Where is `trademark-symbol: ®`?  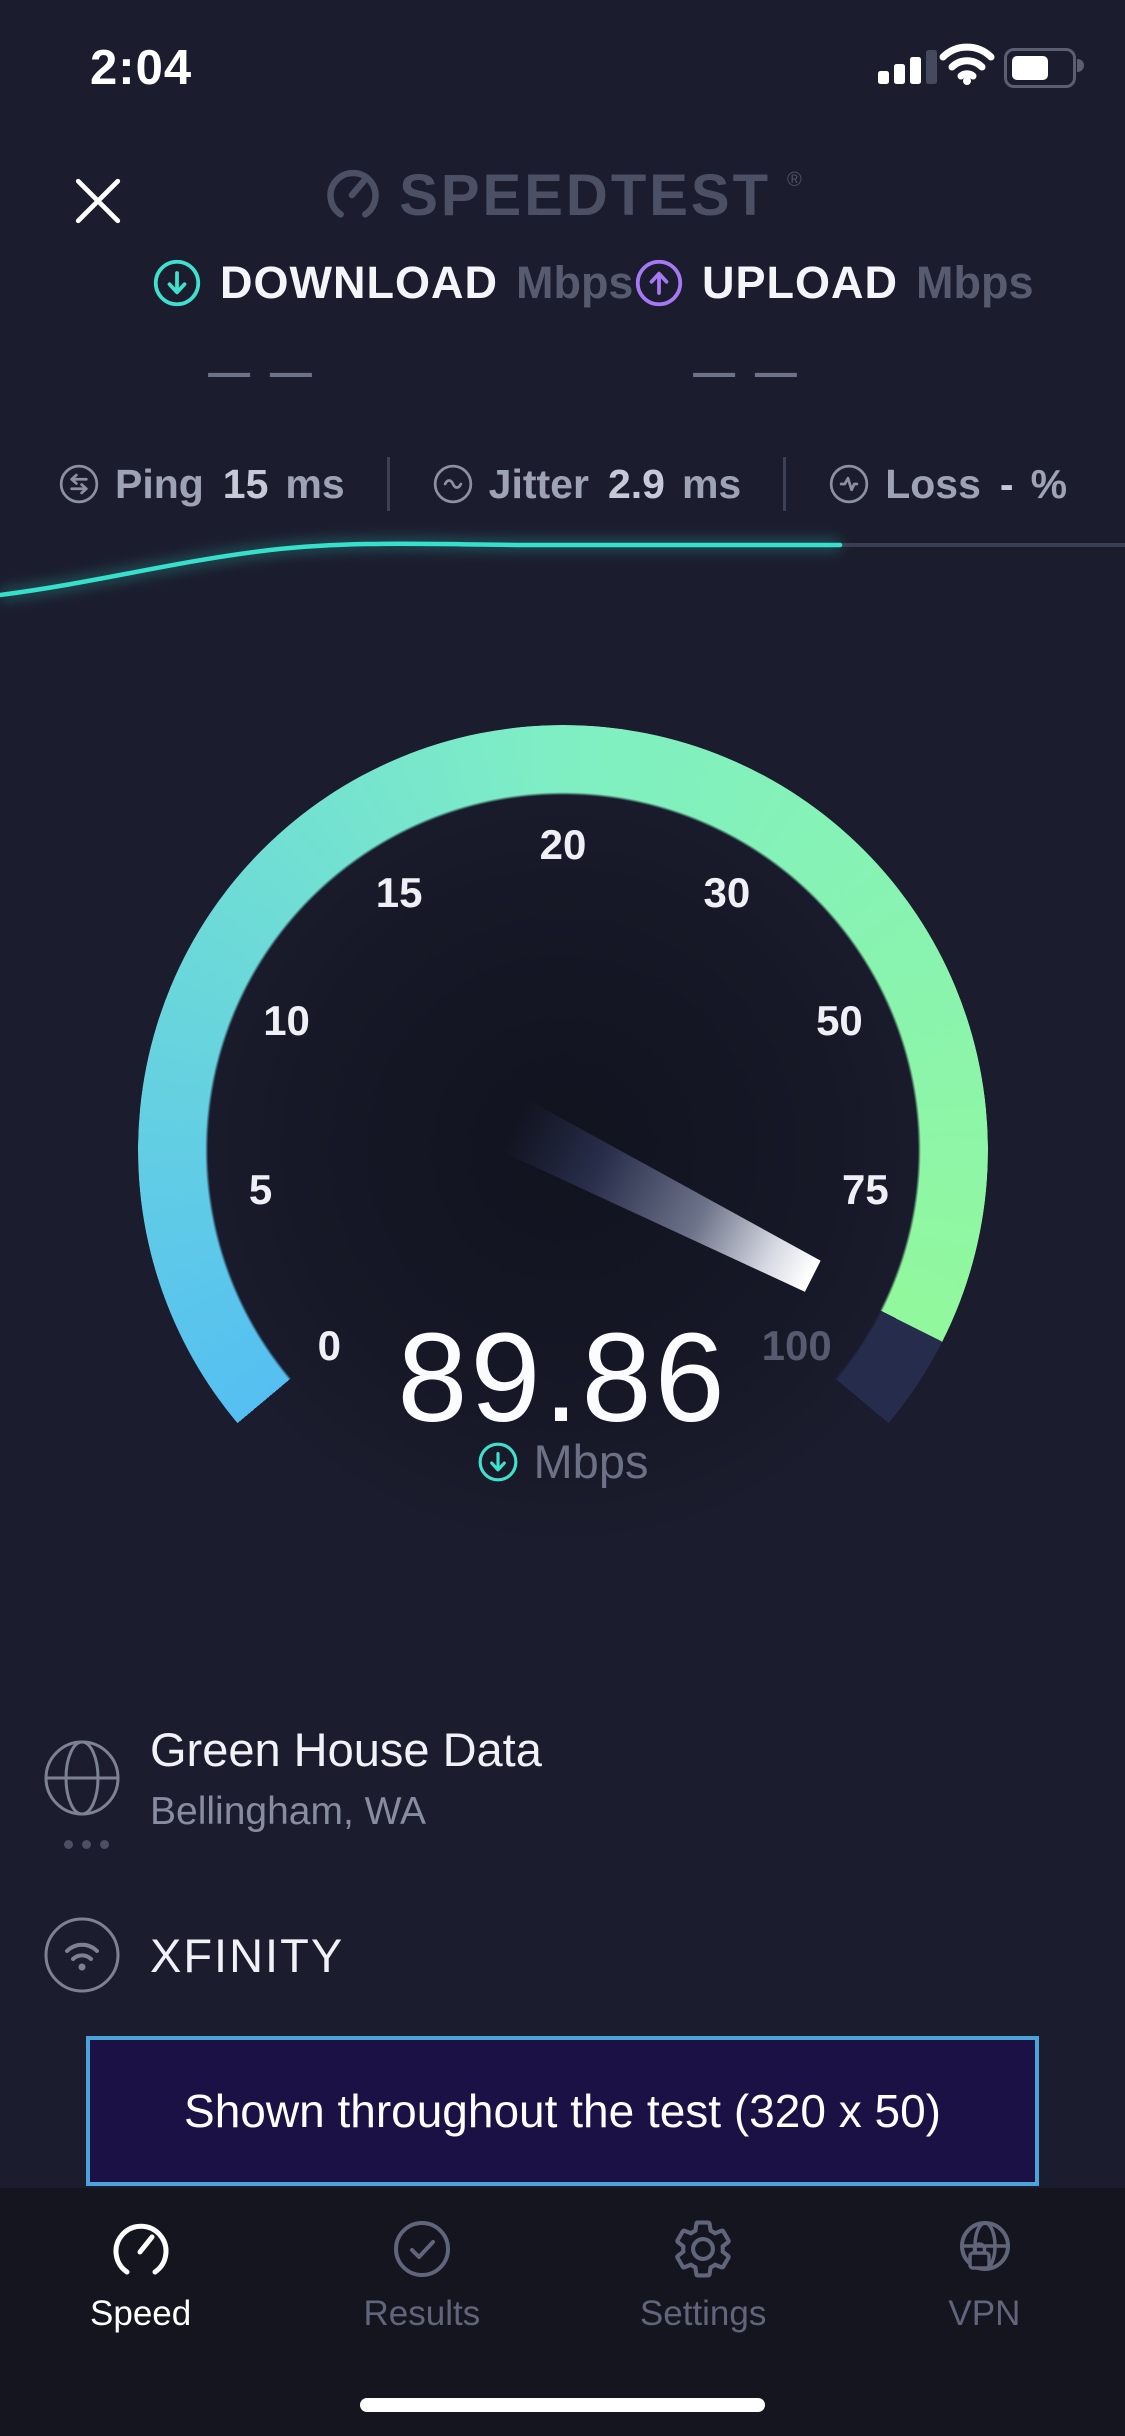 trademark-symbol: ® is located at coordinates (794, 180).